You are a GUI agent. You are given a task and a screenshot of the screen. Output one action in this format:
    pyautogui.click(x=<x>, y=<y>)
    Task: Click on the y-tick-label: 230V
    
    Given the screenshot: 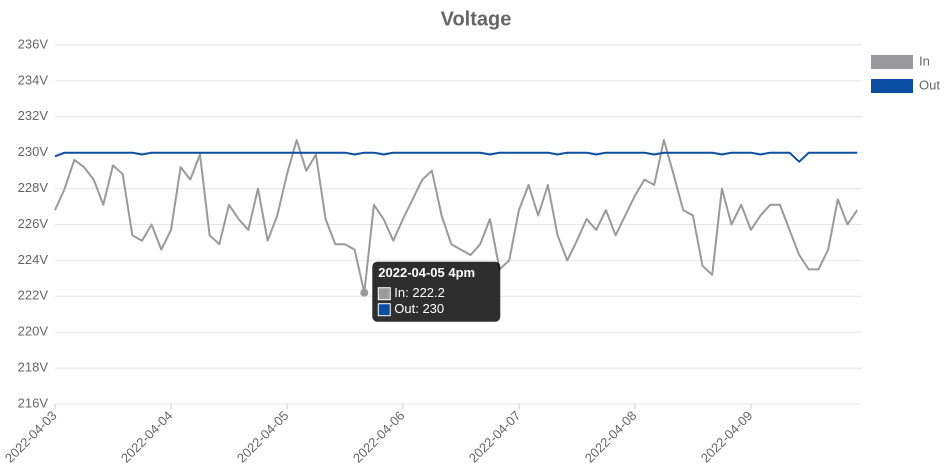 What is the action you would take?
    pyautogui.click(x=33, y=151)
    